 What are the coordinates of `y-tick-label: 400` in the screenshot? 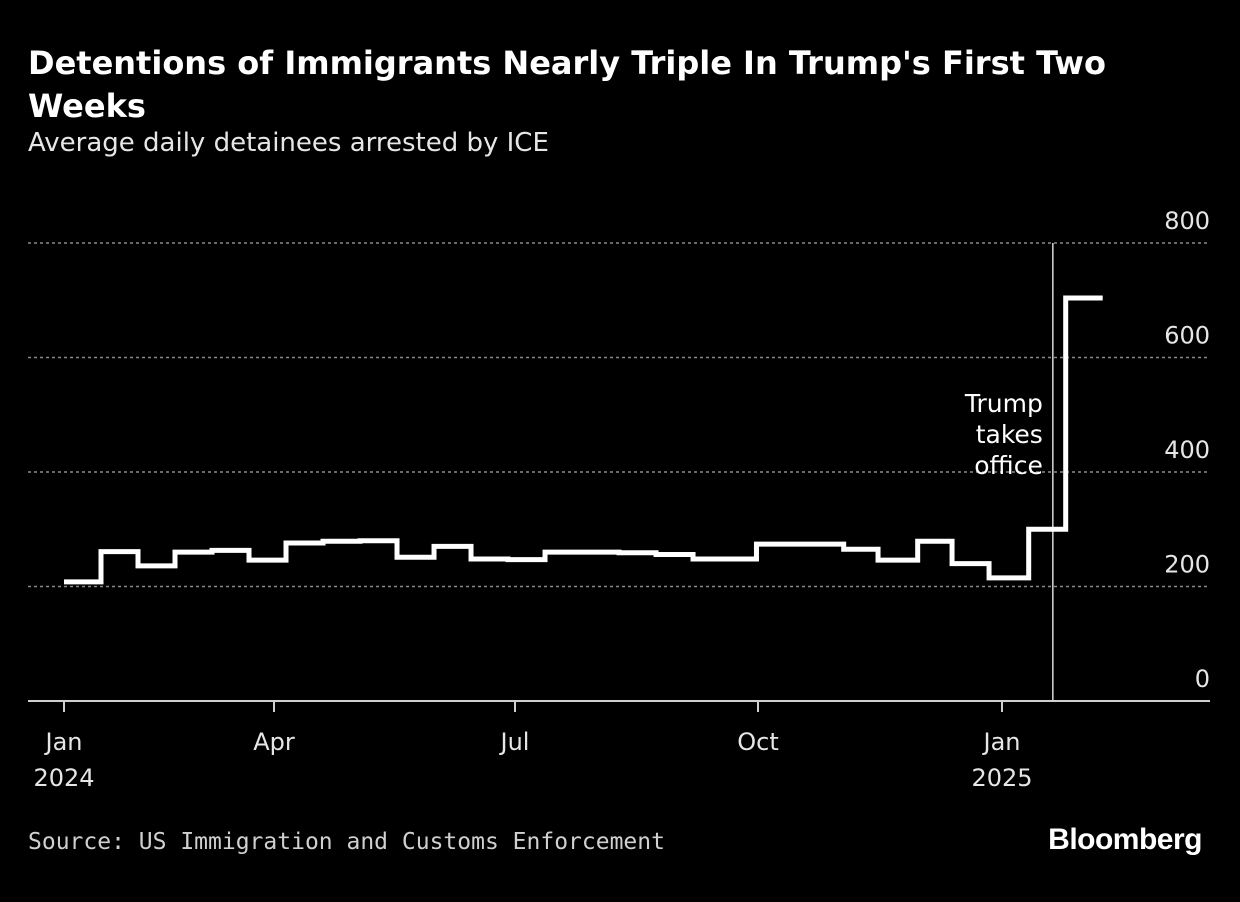 It's located at (1187, 450).